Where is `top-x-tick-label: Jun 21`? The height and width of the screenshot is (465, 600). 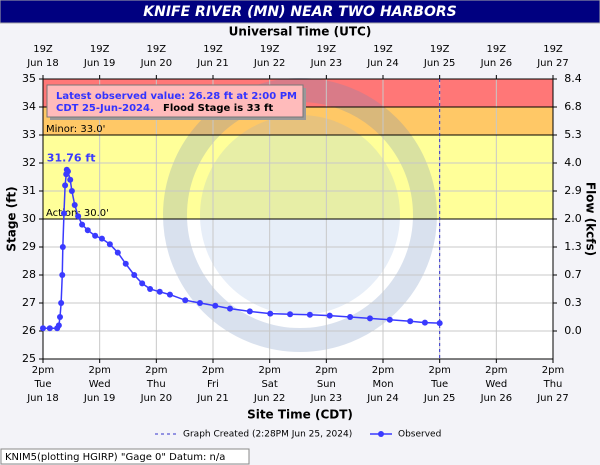 top-x-tick-label: Jun 21 is located at coordinates (212, 63).